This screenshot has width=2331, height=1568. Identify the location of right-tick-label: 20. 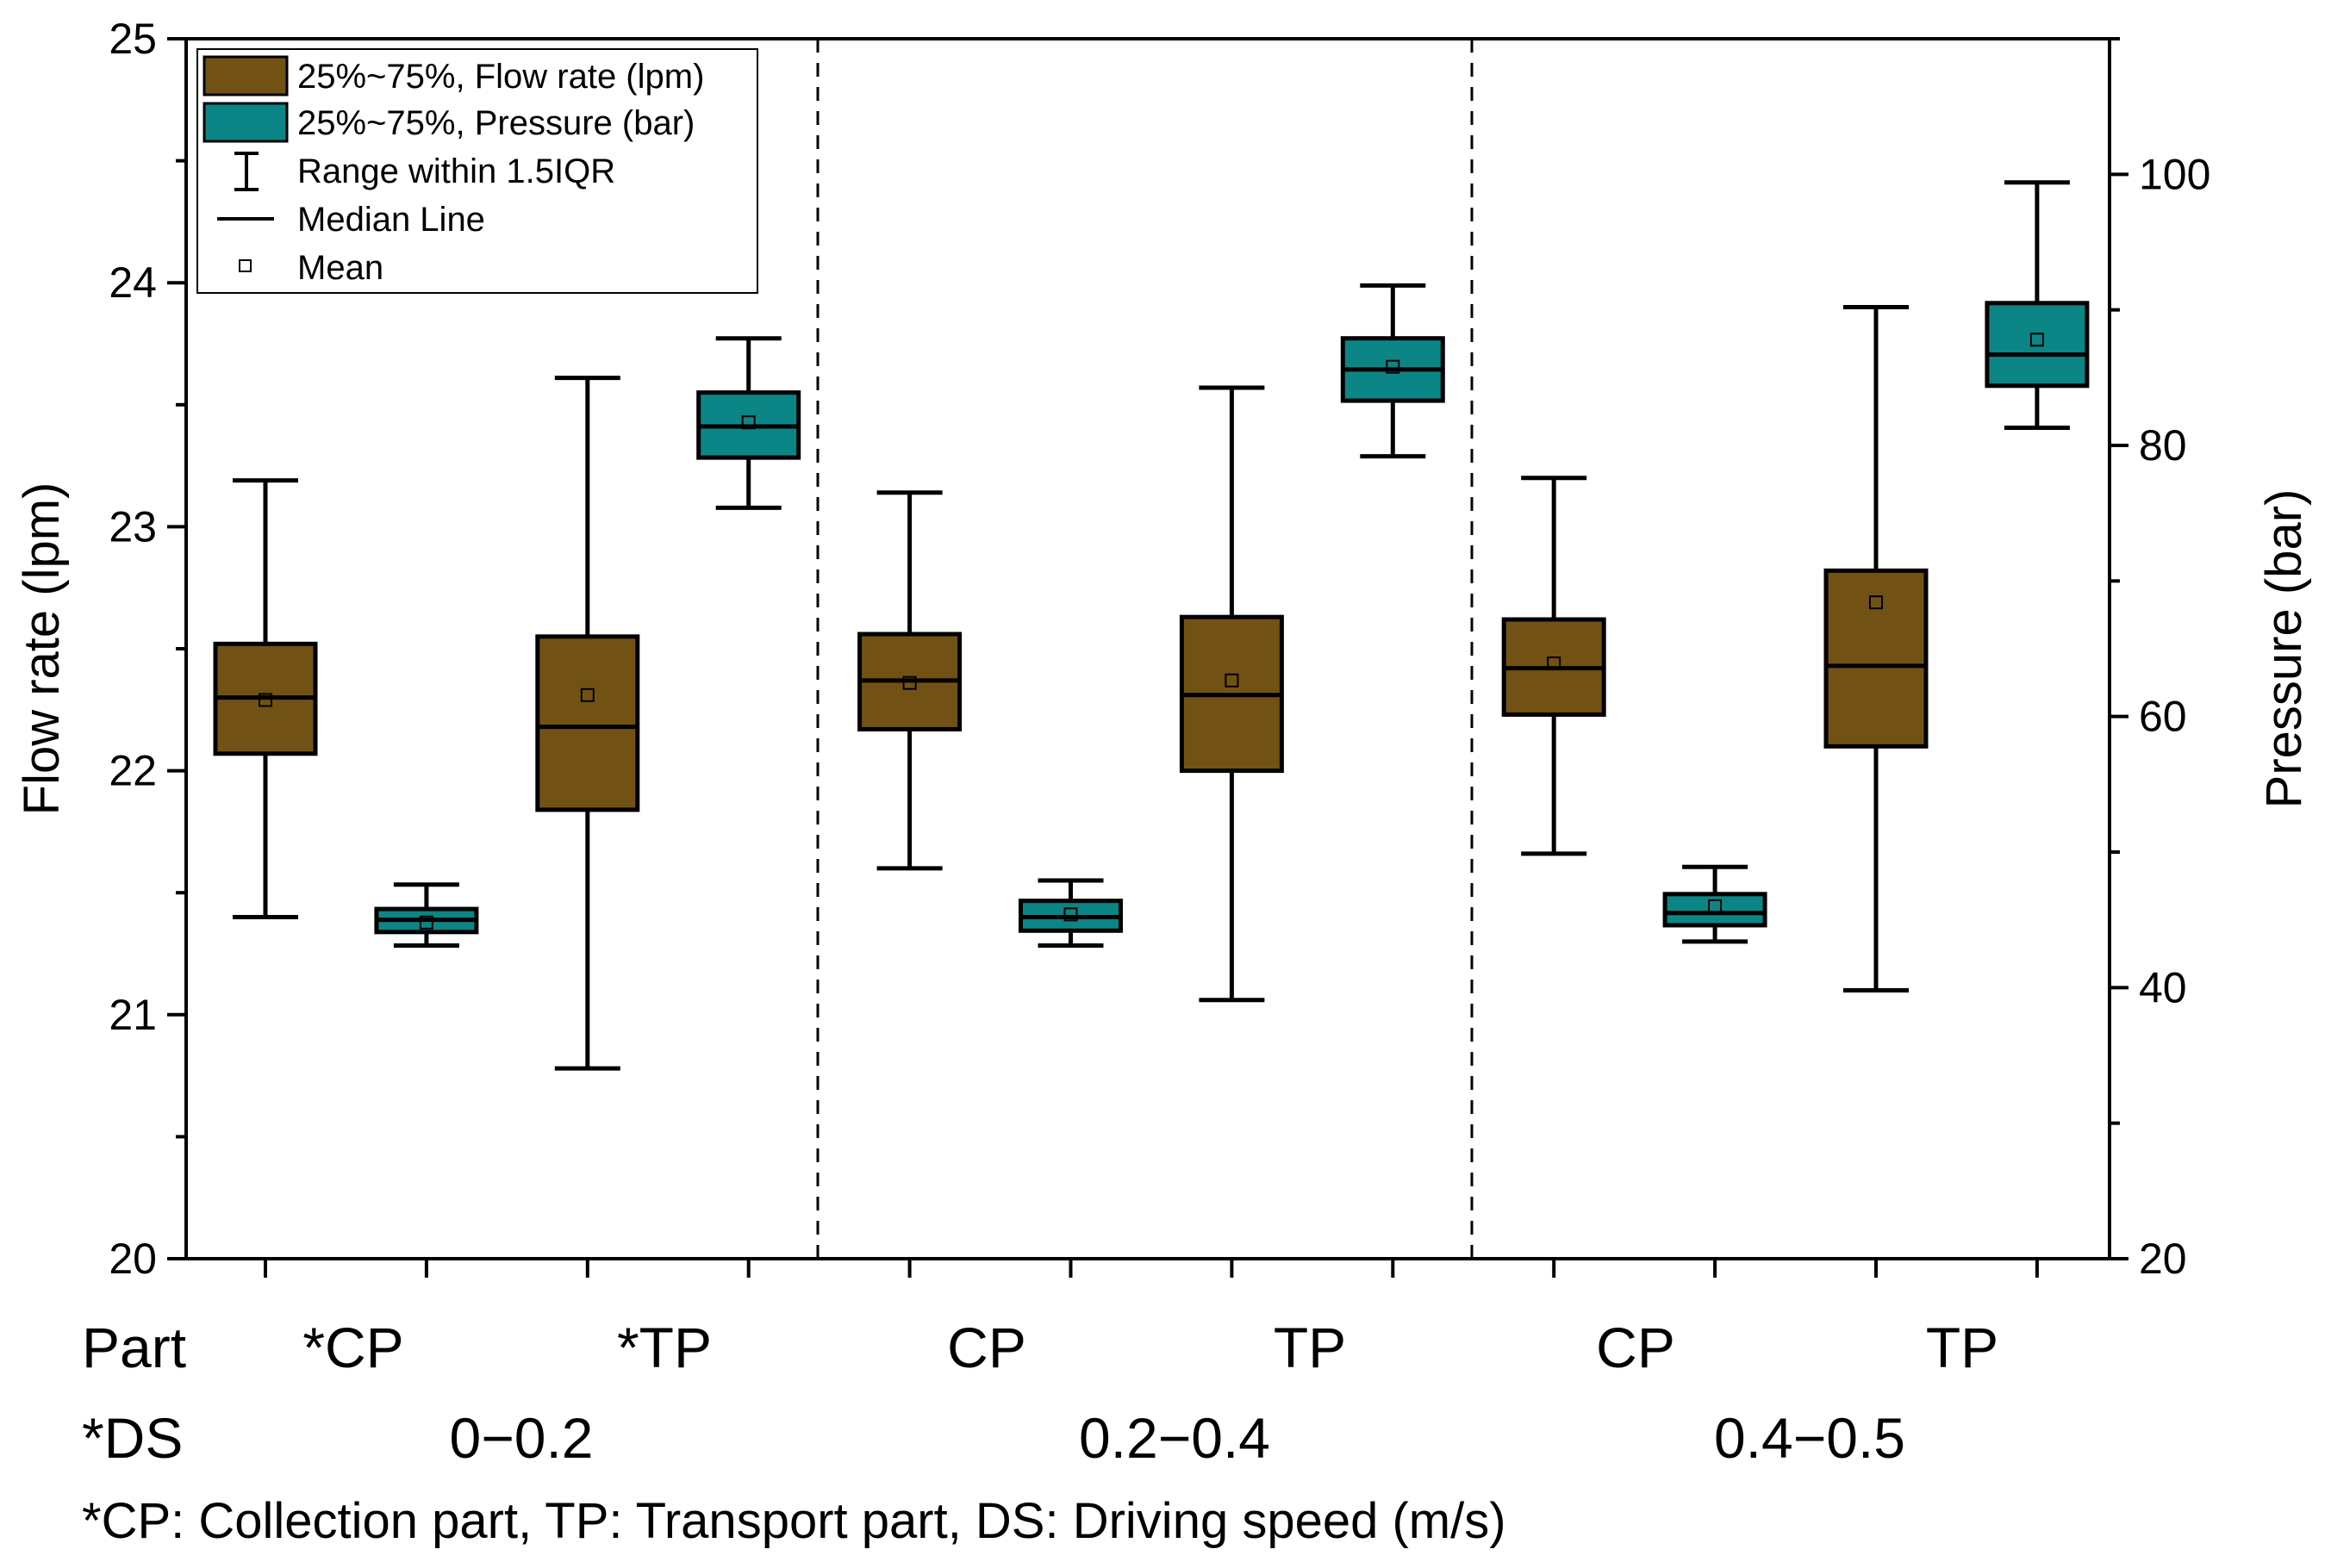
(2163, 1259).